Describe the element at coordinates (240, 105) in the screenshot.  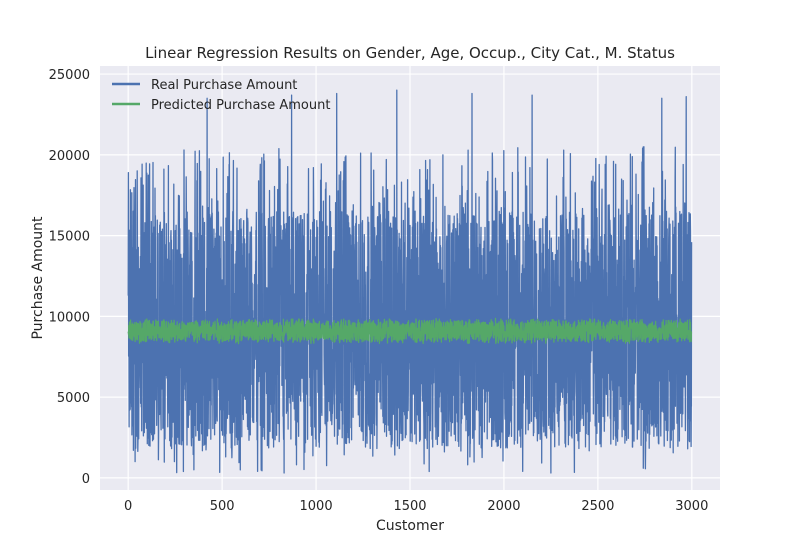
I see `legend-label-predicted: Predicted Purchase Amount` at that location.